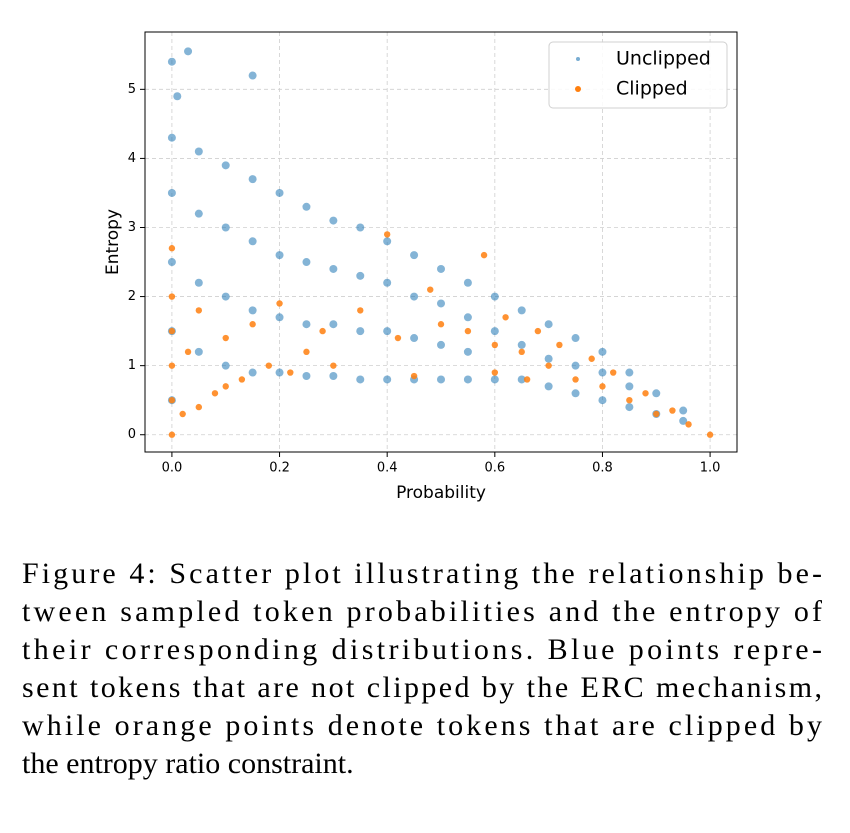 This screenshot has height=833, width=850. What do you see at coordinates (494, 468) in the screenshot?
I see `x-tick-label: 0.6` at bounding box center [494, 468].